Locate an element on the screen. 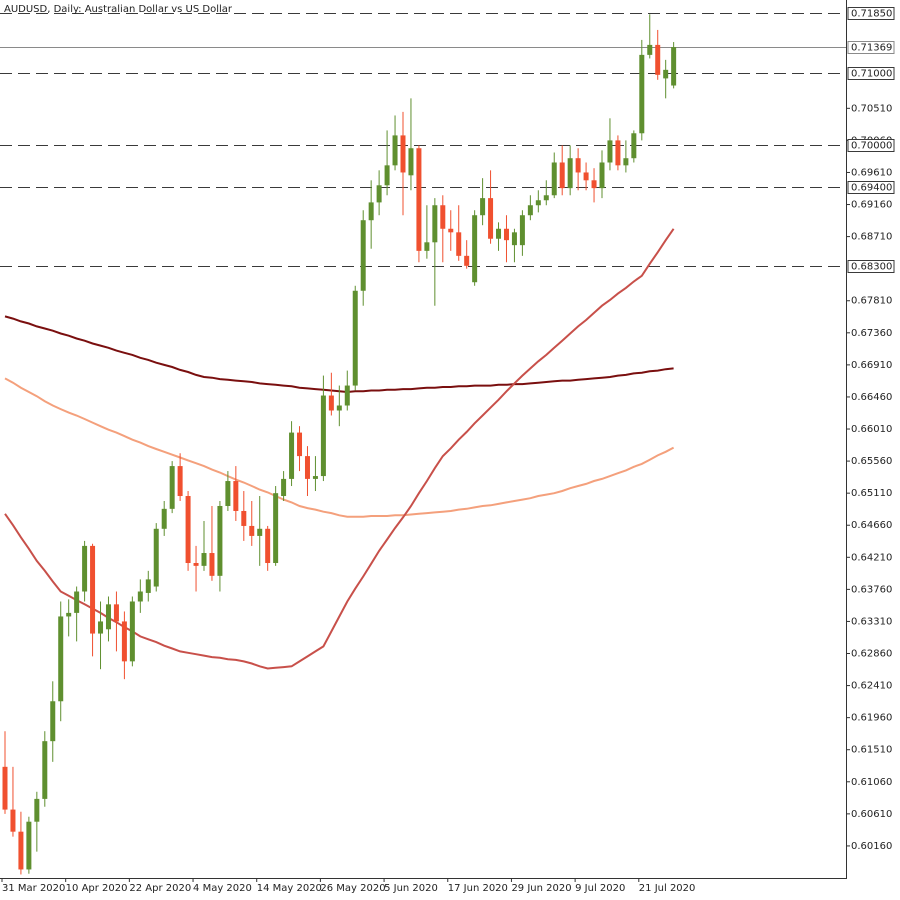  level-label: 0.69400 is located at coordinates (871, 188).